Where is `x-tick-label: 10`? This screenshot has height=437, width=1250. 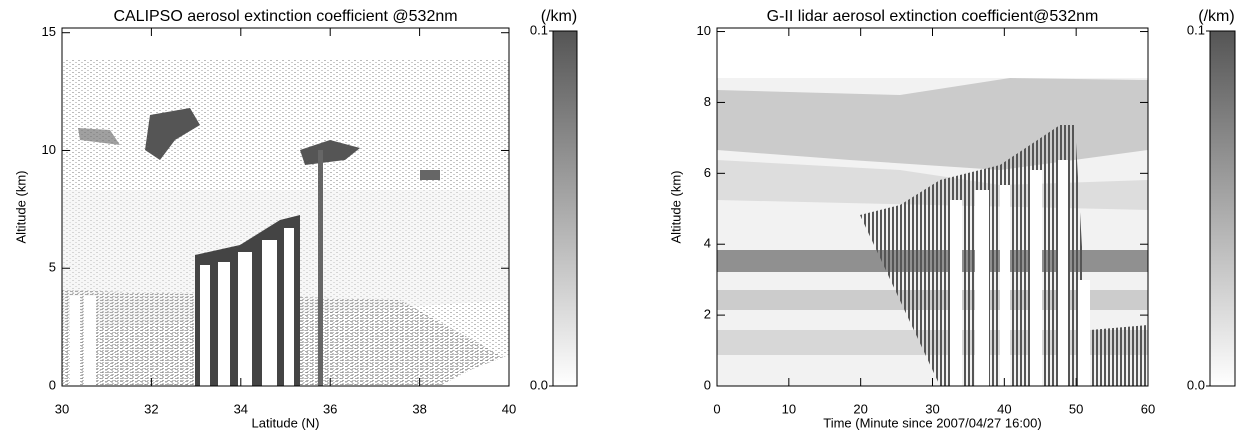
x-tick-label: 10 is located at coordinates (789, 408).